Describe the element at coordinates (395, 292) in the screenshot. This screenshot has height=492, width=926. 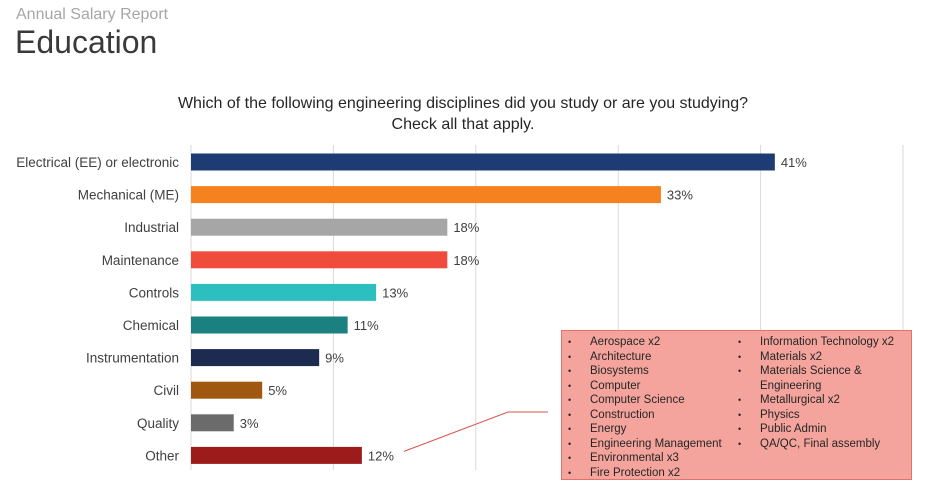
I see `value-label: 13%` at that location.